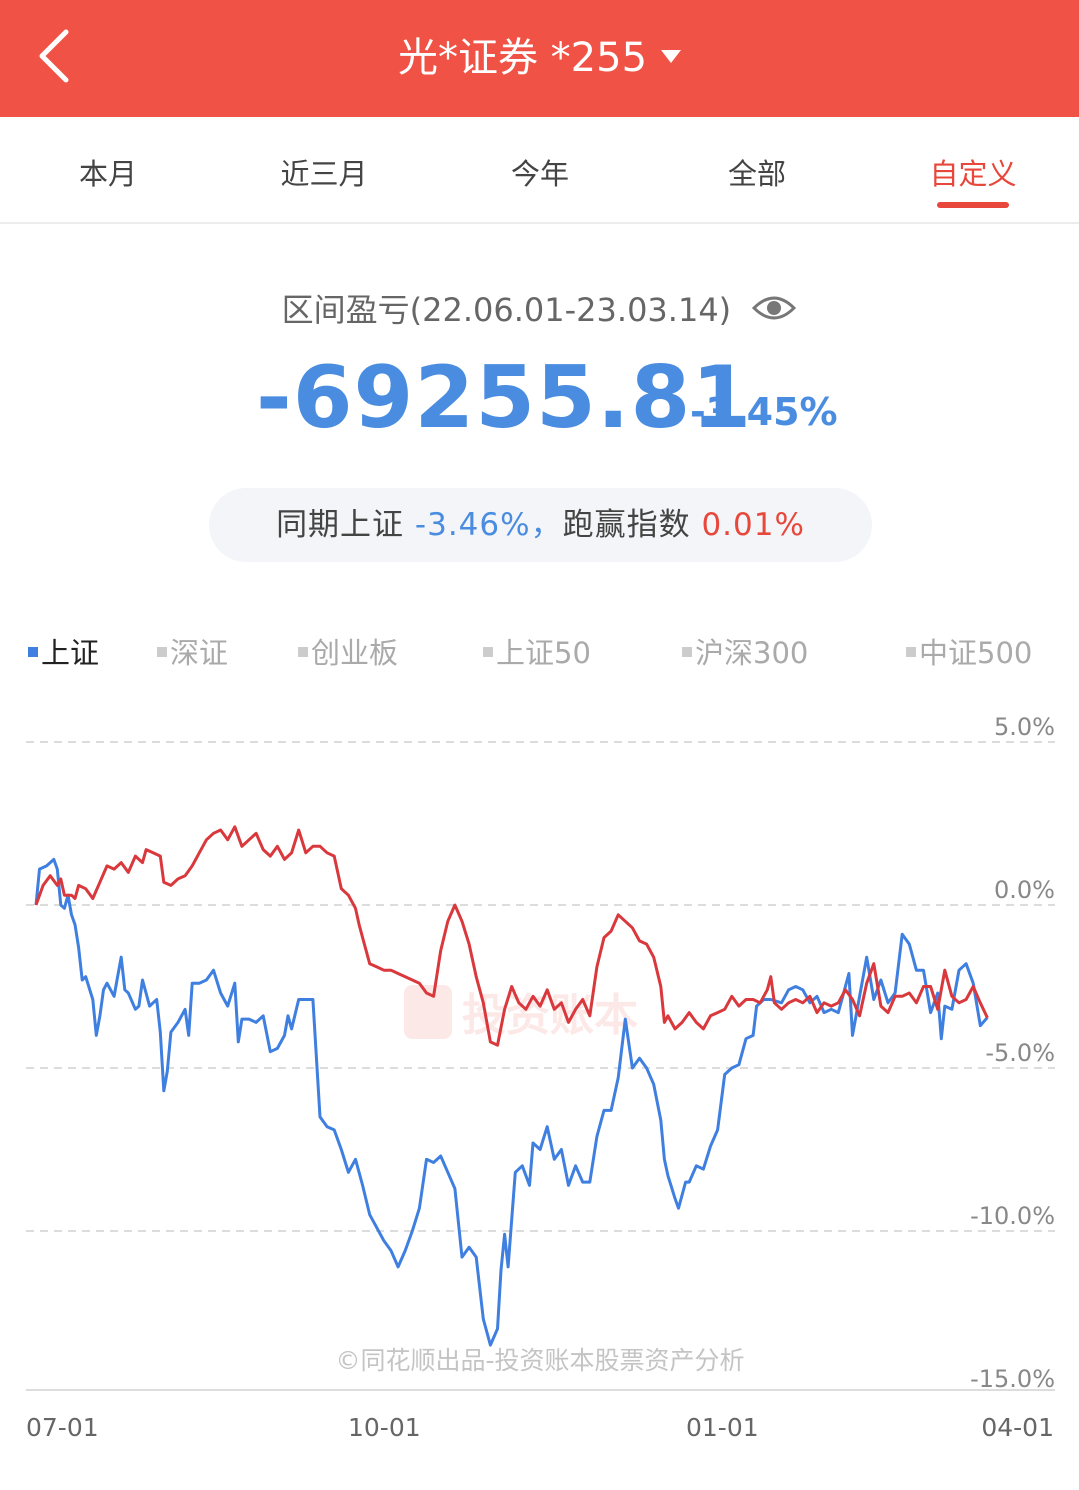  I want to click on legend-label: 沪深300, so click(752, 653).